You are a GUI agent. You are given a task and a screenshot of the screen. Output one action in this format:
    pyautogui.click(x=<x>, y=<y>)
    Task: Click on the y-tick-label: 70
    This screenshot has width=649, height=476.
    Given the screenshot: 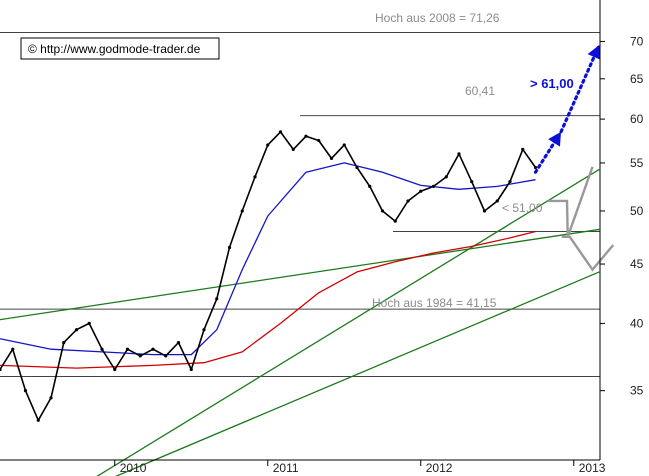 What is the action you would take?
    pyautogui.click(x=637, y=41)
    